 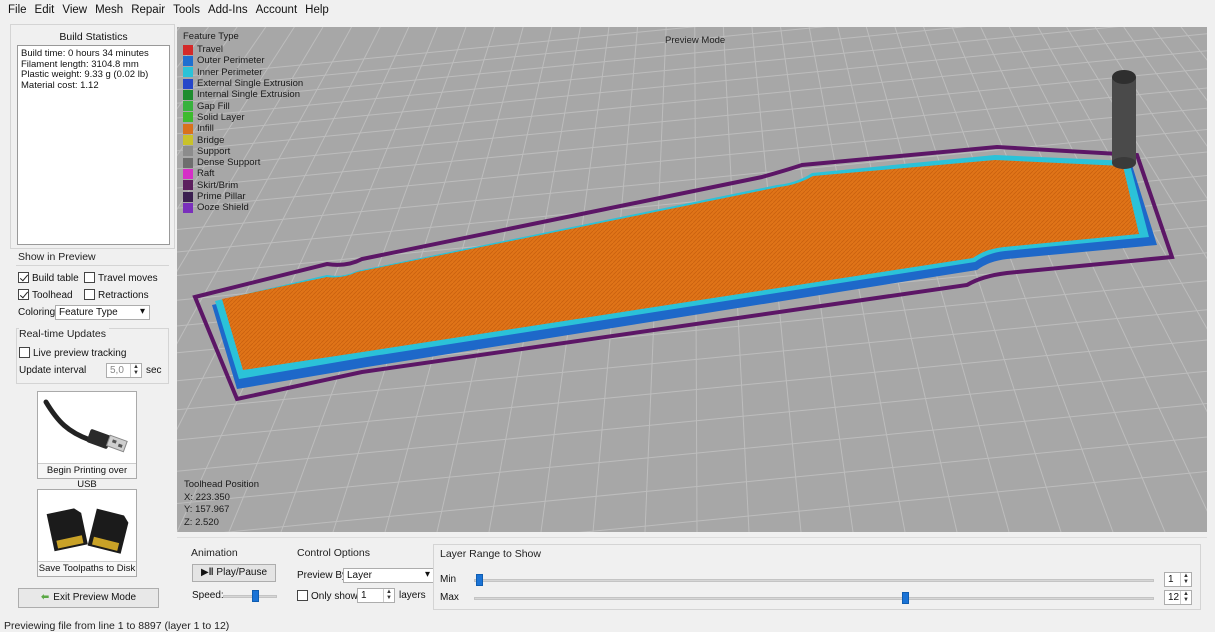 What do you see at coordinates (186, 10) in the screenshot?
I see `menu-tools: Tools` at bounding box center [186, 10].